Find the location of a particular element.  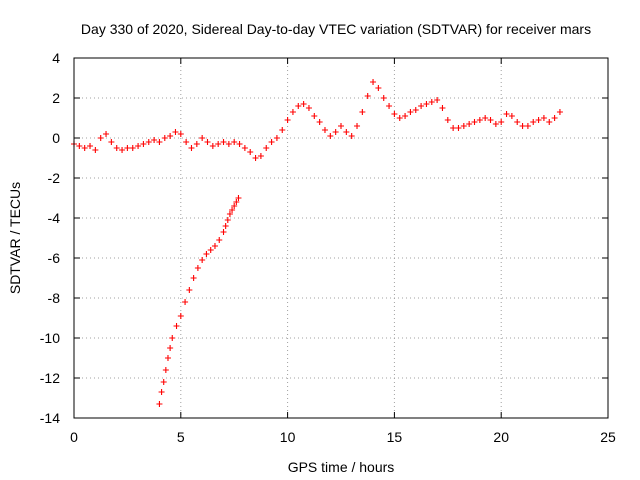

x-tick-label: 15 is located at coordinates (395, 437).